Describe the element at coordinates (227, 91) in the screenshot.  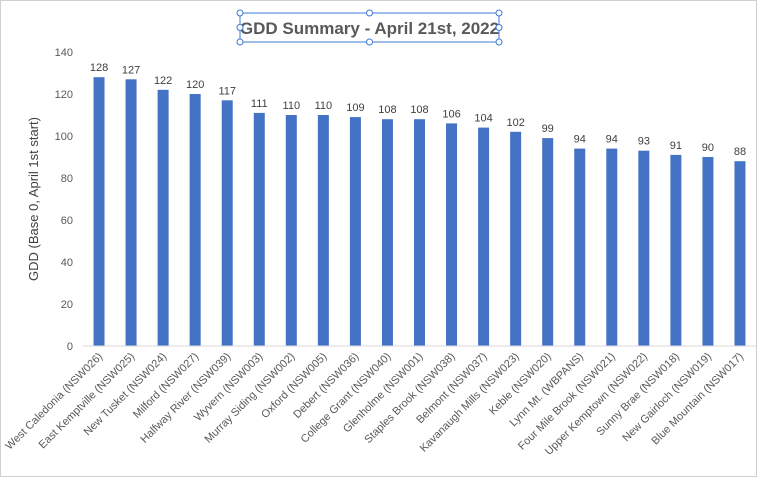
I see `data-label: 117` at that location.